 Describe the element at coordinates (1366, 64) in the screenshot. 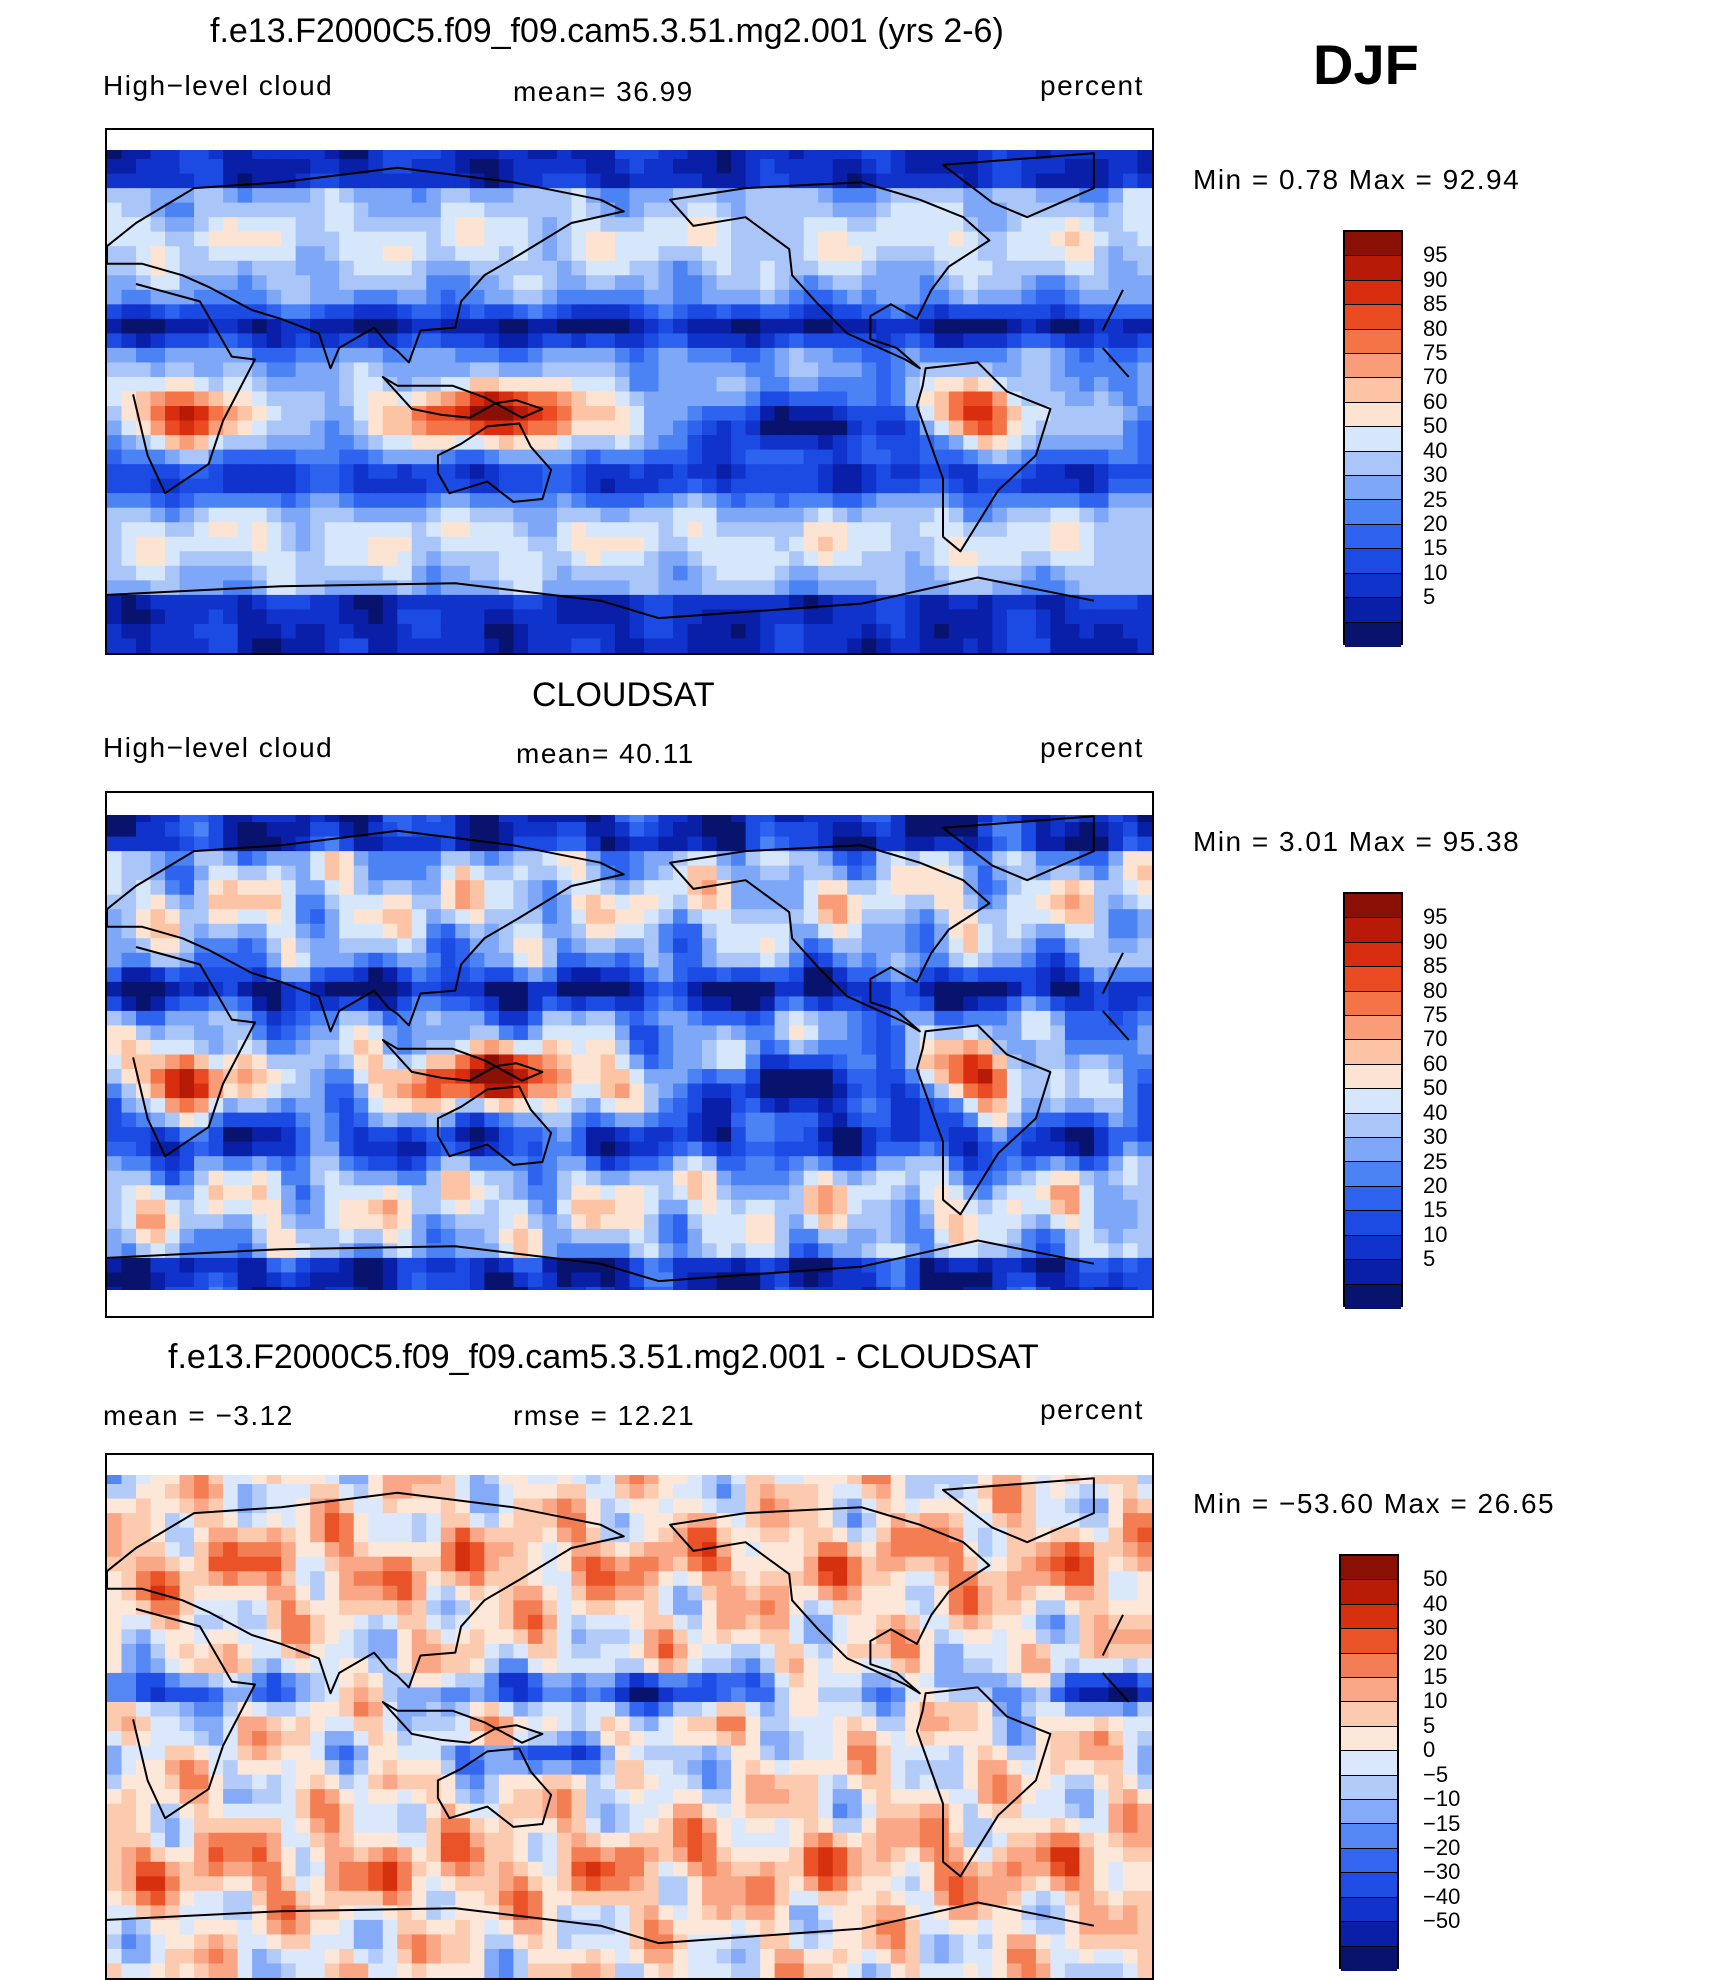

I see `season-label: DJF` at that location.